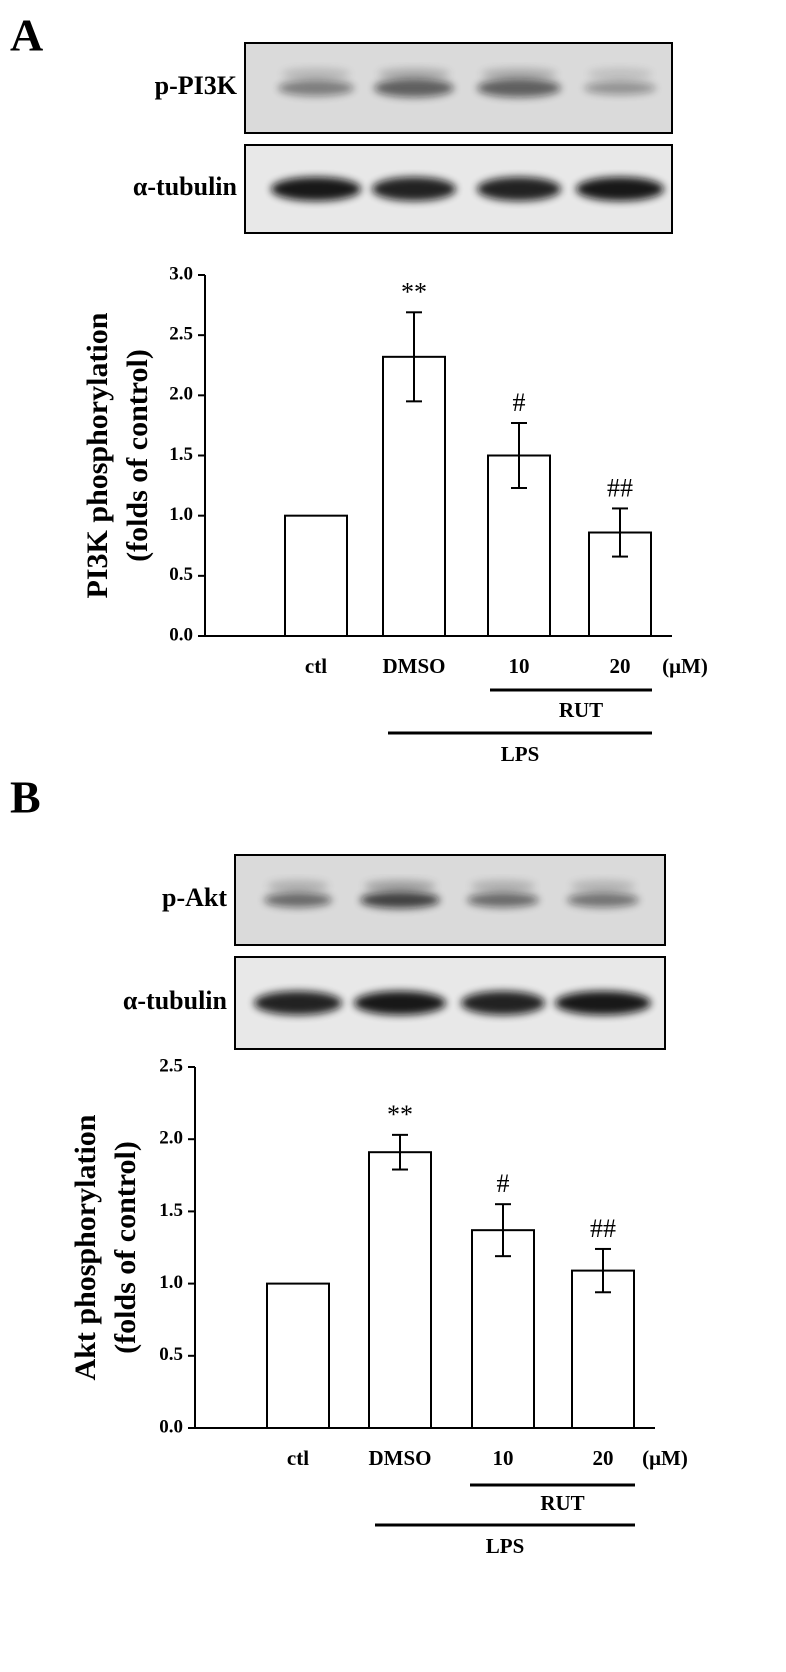 This screenshot has height=1672, width=786. I want to click on panel-letter: A, so click(26, 35).